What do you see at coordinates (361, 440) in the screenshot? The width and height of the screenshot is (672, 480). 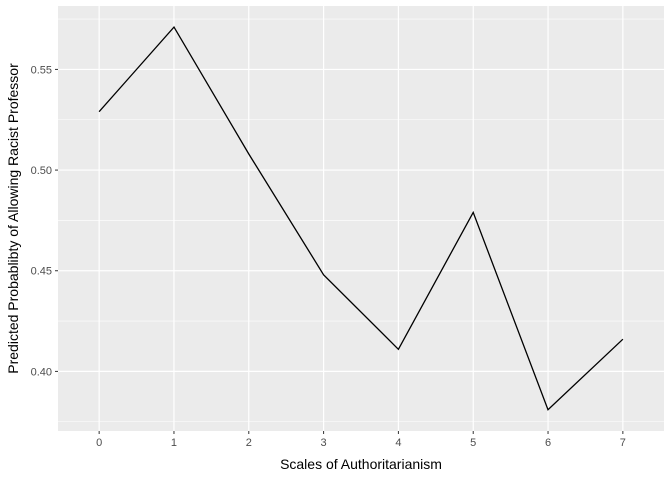 I see `x-axis-ticks: 0 1 2 3 4 5 6 7` at bounding box center [361, 440].